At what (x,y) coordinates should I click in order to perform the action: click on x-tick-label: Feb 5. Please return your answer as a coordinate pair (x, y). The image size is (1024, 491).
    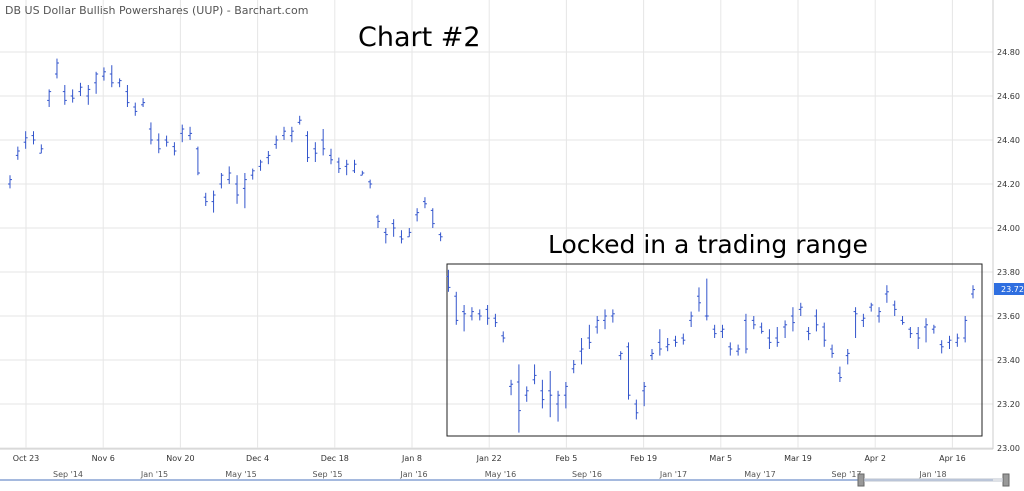
    Looking at the image, I should click on (567, 458).